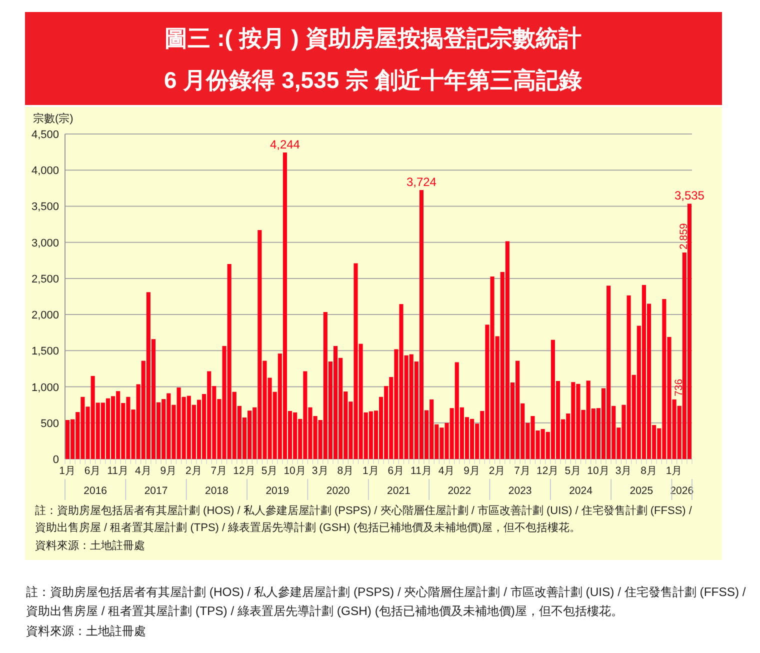 This screenshot has width=760, height=653. I want to click on y-tick-label: 2,000, so click(45, 316).